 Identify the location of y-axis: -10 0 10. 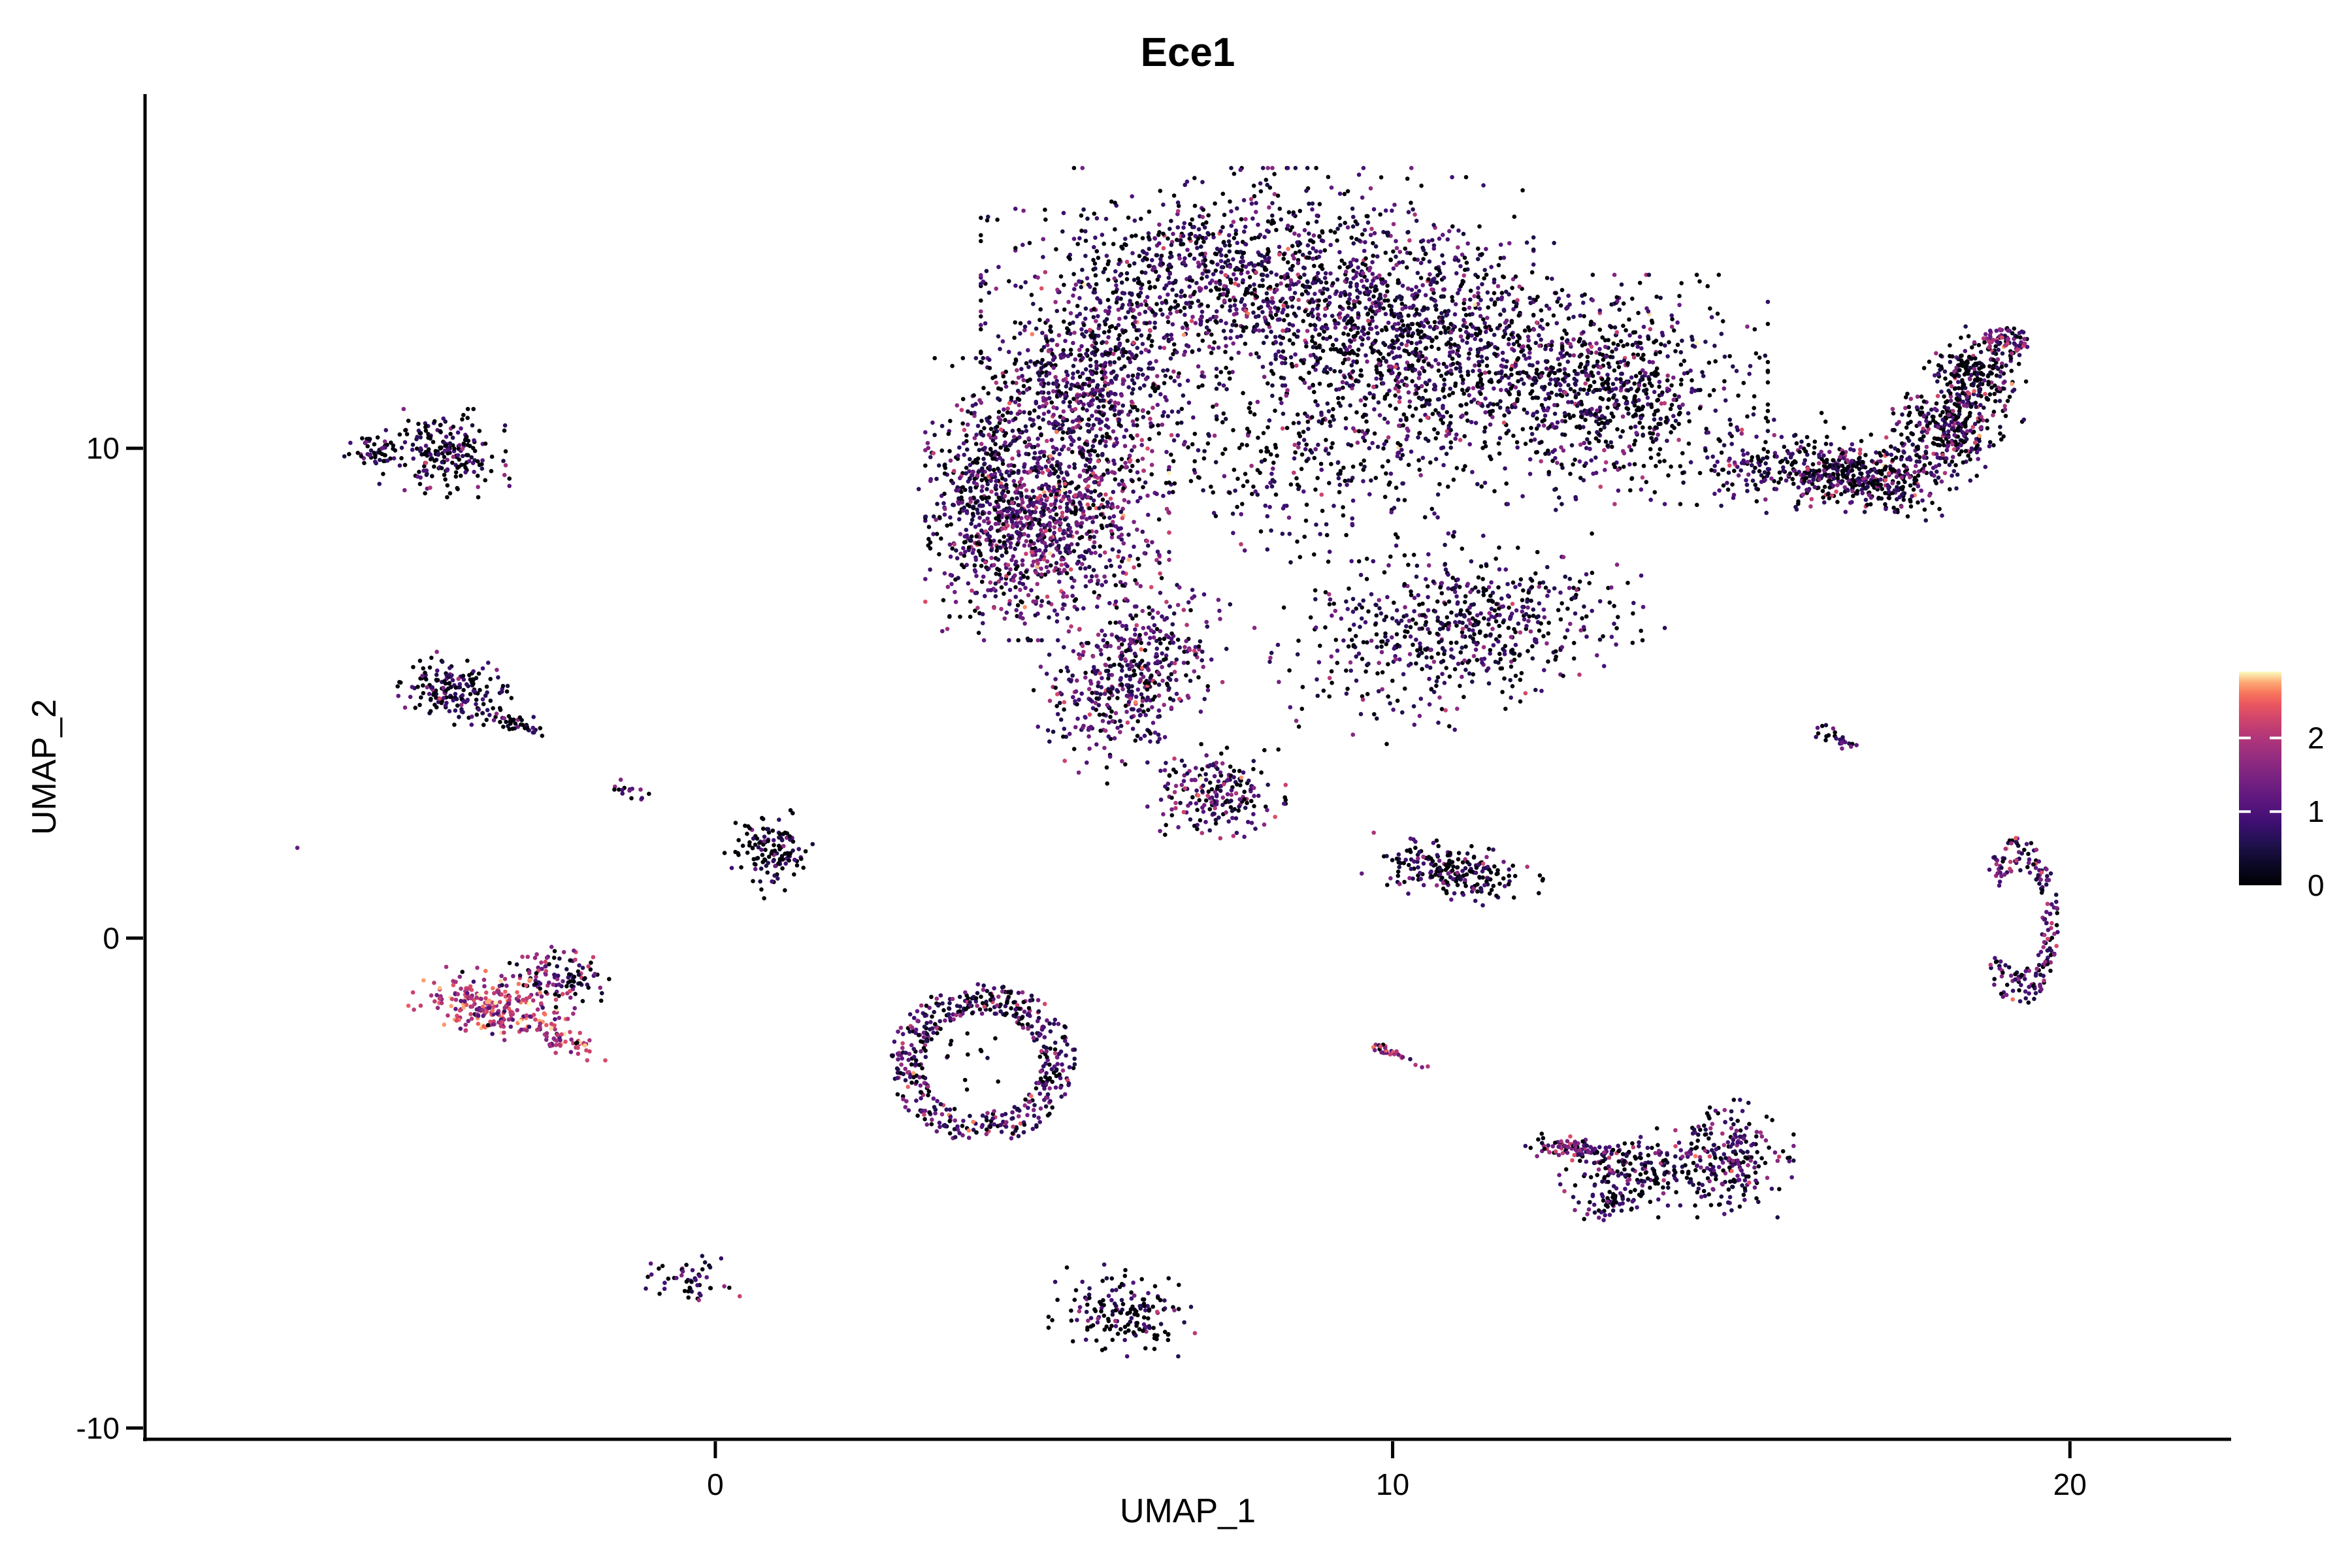
(111, 769).